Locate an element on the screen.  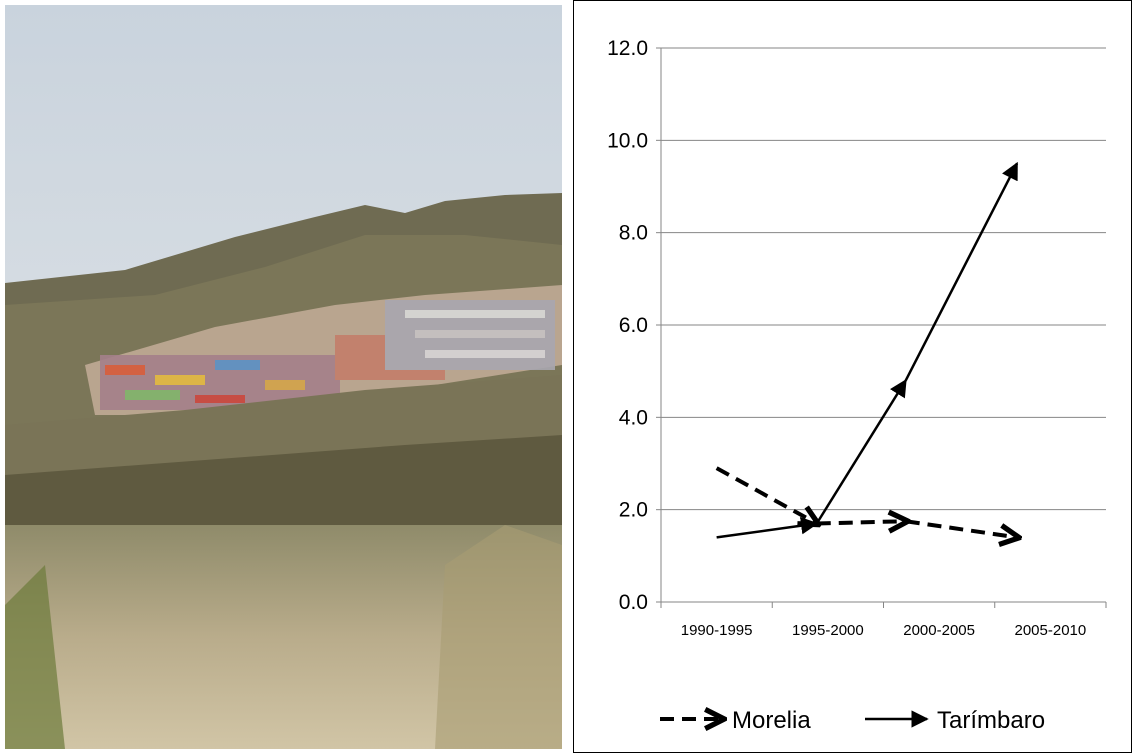
series-morelia is located at coordinates (866, 501).